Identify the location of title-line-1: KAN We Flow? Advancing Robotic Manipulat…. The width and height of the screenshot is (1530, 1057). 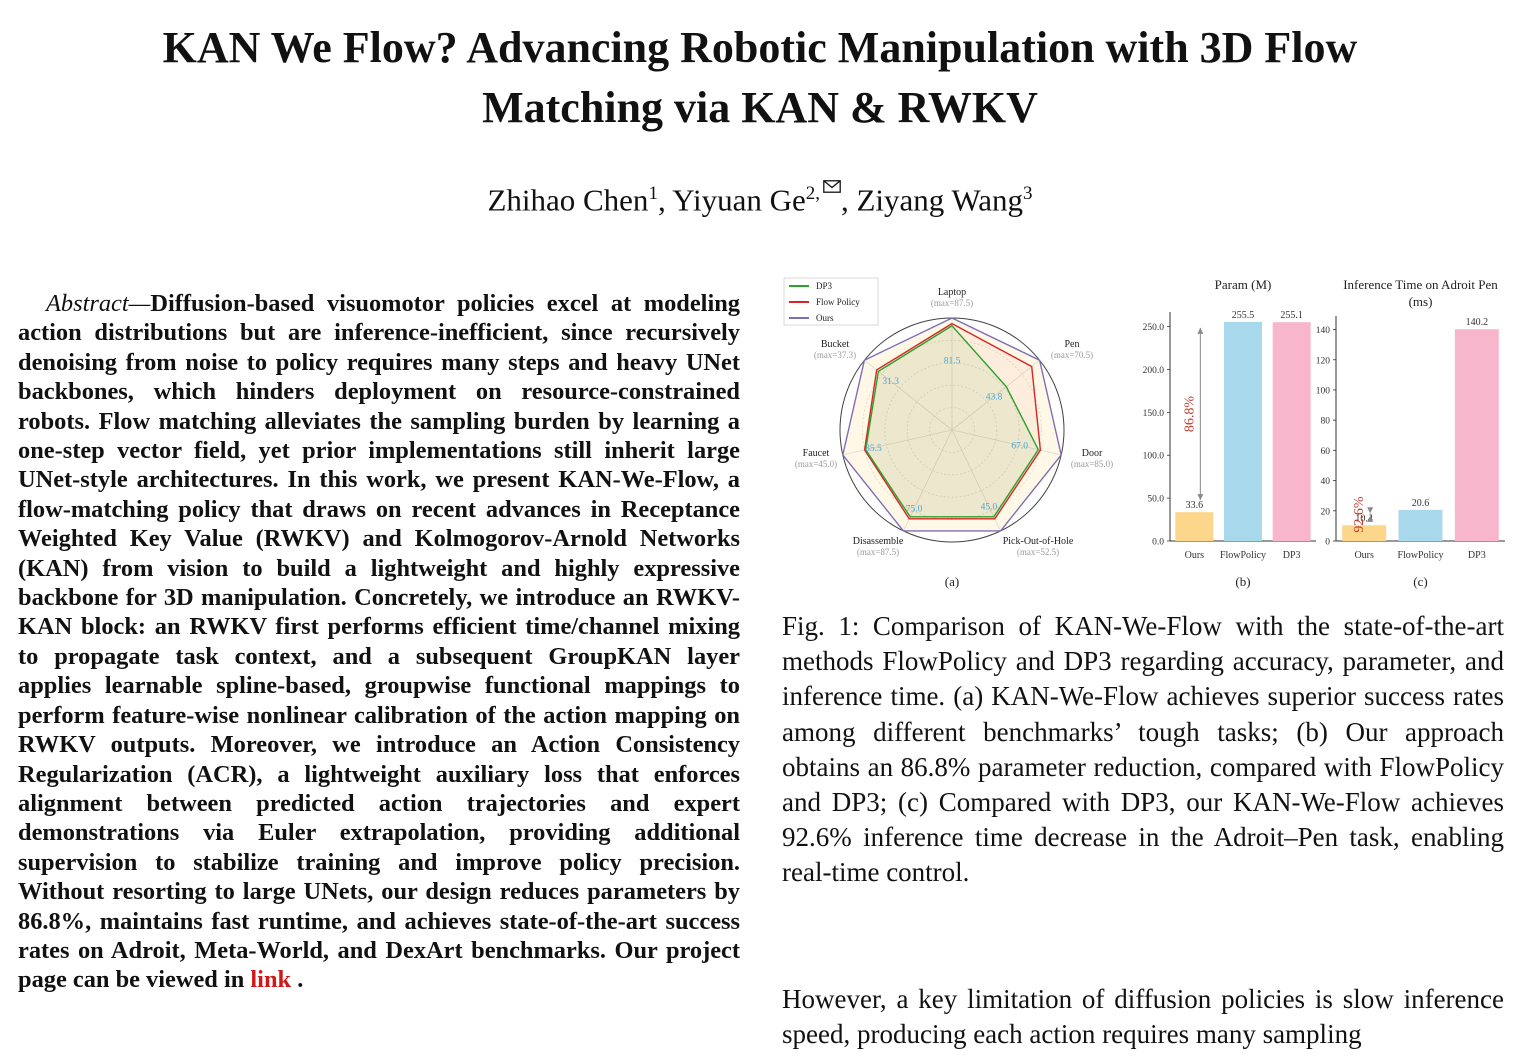
(760, 47).